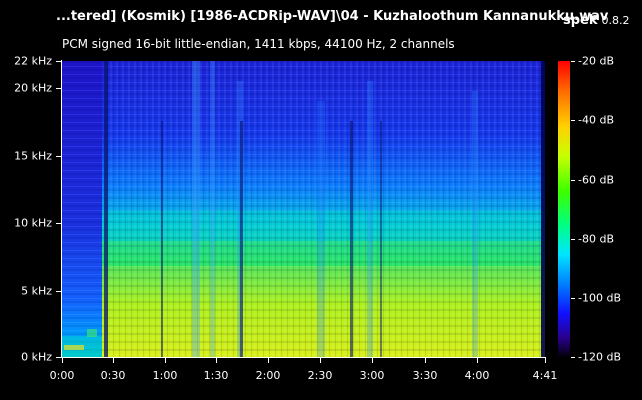 Image resolution: width=642 pixels, height=400 pixels. I want to click on colorbar-label: -20 dB, so click(596, 61).